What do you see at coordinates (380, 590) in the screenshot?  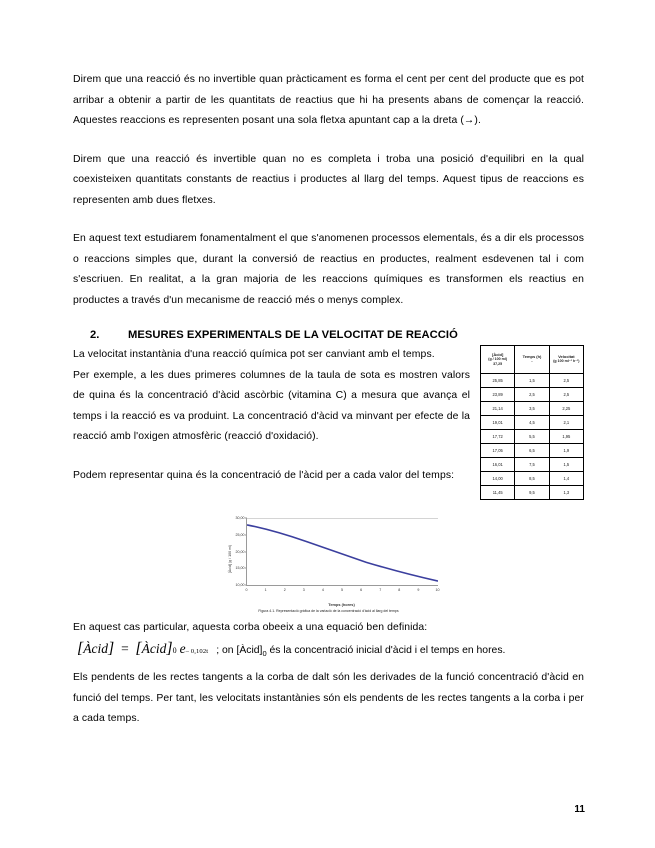 I see `chart-x-tick: 7` at bounding box center [380, 590].